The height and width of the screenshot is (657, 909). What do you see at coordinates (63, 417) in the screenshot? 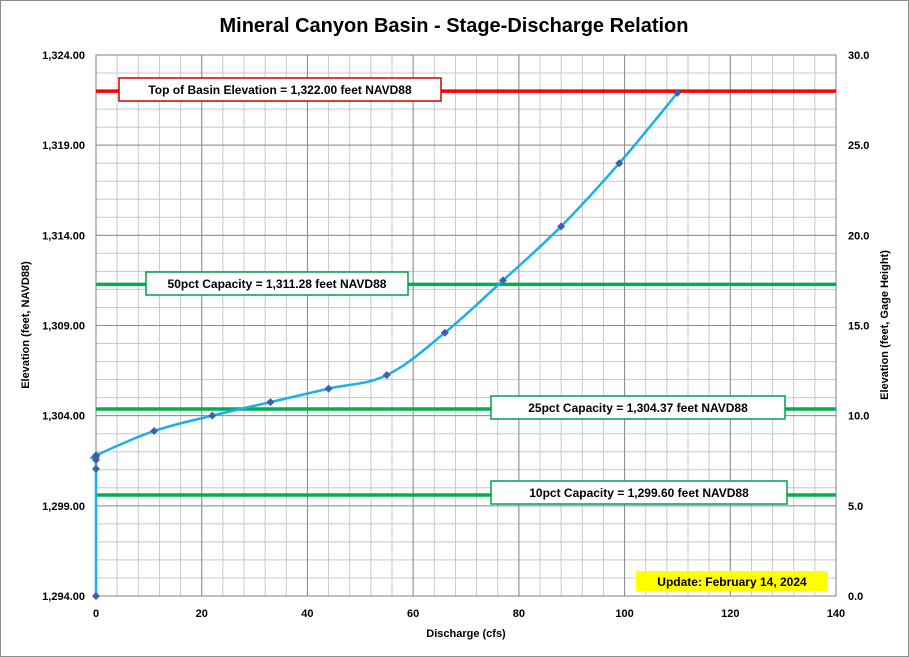
I see `y-tick-label: 1,304.00` at bounding box center [63, 417].